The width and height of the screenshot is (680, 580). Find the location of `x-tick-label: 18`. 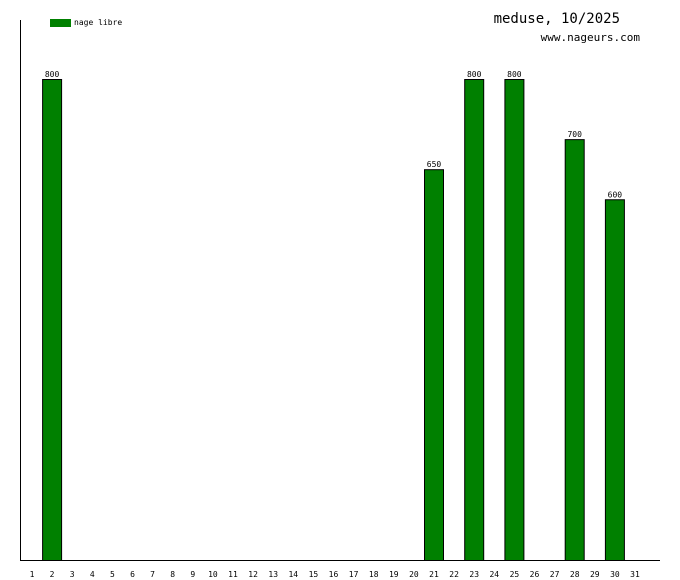

x-tick-label: 18 is located at coordinates (374, 574).